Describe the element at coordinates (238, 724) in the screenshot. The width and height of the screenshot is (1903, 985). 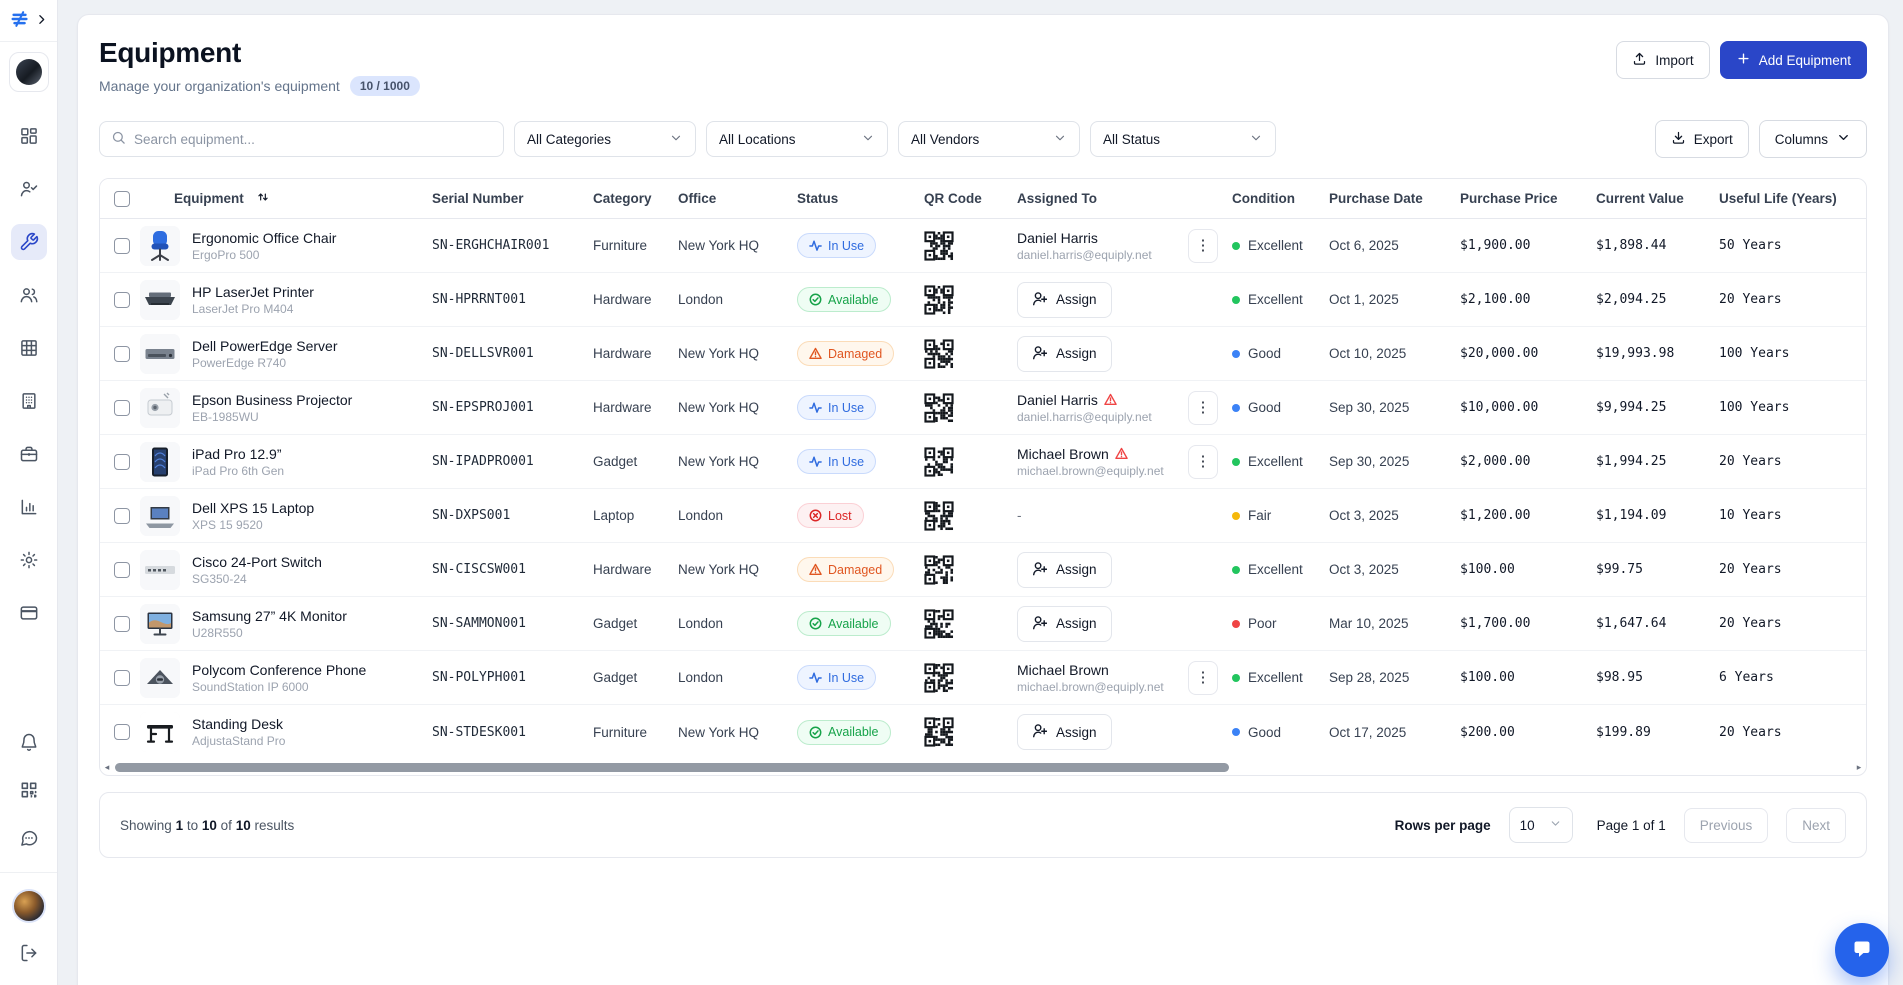
I see `equipment-name: Standing Desk` at that location.